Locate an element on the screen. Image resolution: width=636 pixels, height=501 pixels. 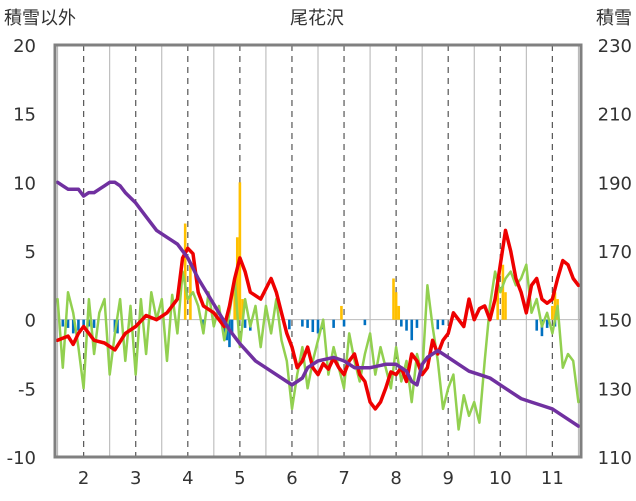
y-tick-label-right: 170 is located at coordinates (615, 252).